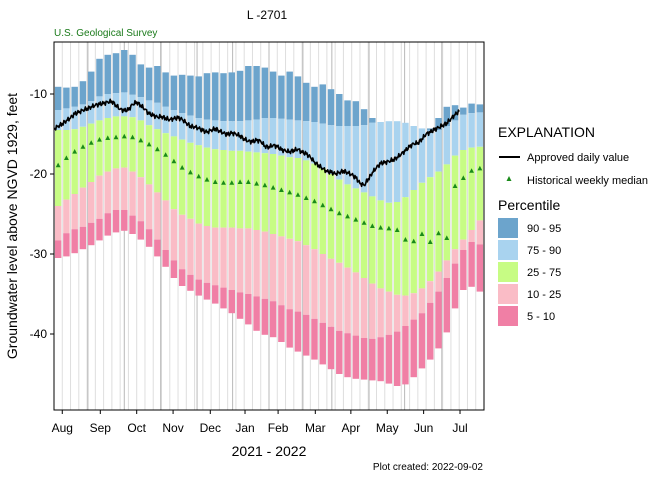  I want to click on x-tick-label: May, so click(387, 428).